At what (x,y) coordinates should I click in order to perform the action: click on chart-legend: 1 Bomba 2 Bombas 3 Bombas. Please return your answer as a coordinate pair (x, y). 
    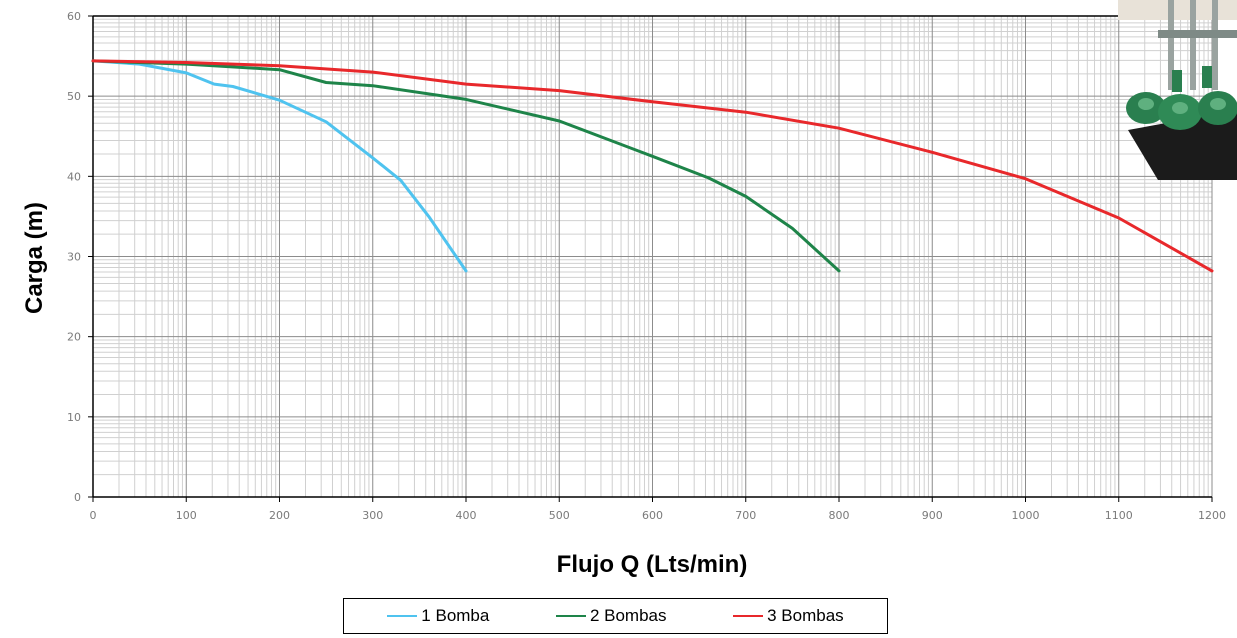
    Looking at the image, I should click on (615, 616).